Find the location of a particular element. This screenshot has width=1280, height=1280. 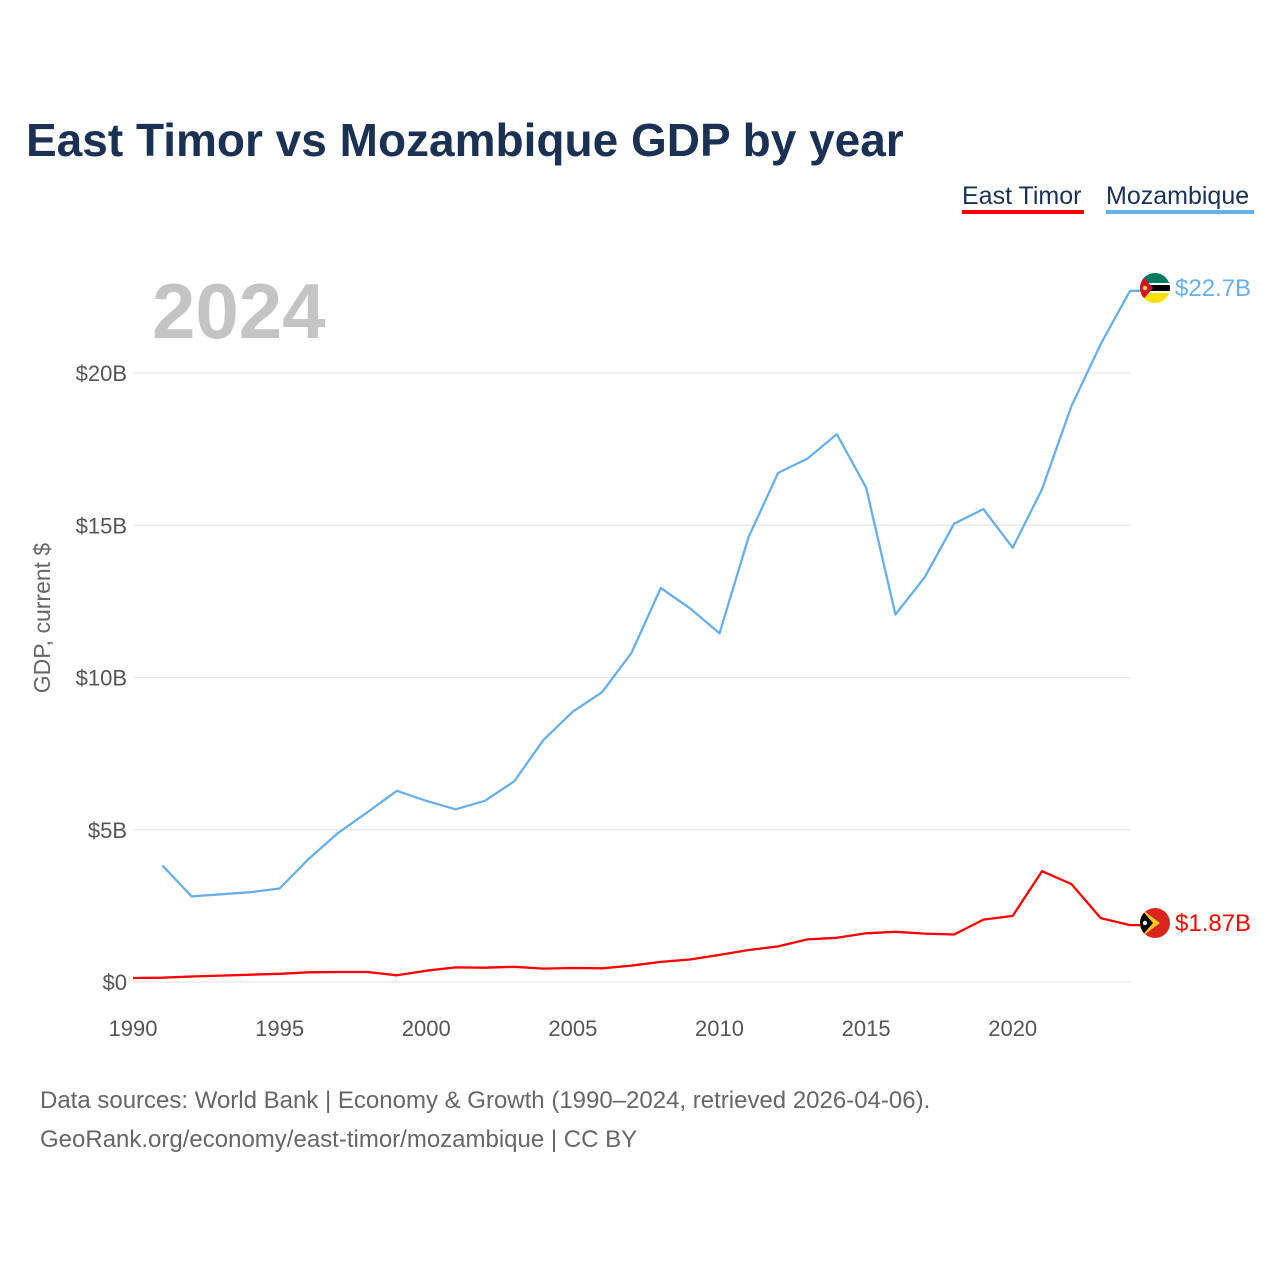

y-axis-label: GDP, current $ is located at coordinates (42, 618).